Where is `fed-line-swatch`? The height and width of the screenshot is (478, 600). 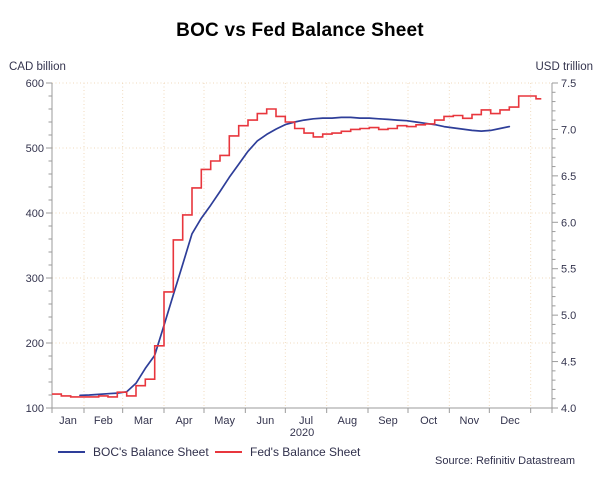 fed-line-swatch is located at coordinates (228, 452).